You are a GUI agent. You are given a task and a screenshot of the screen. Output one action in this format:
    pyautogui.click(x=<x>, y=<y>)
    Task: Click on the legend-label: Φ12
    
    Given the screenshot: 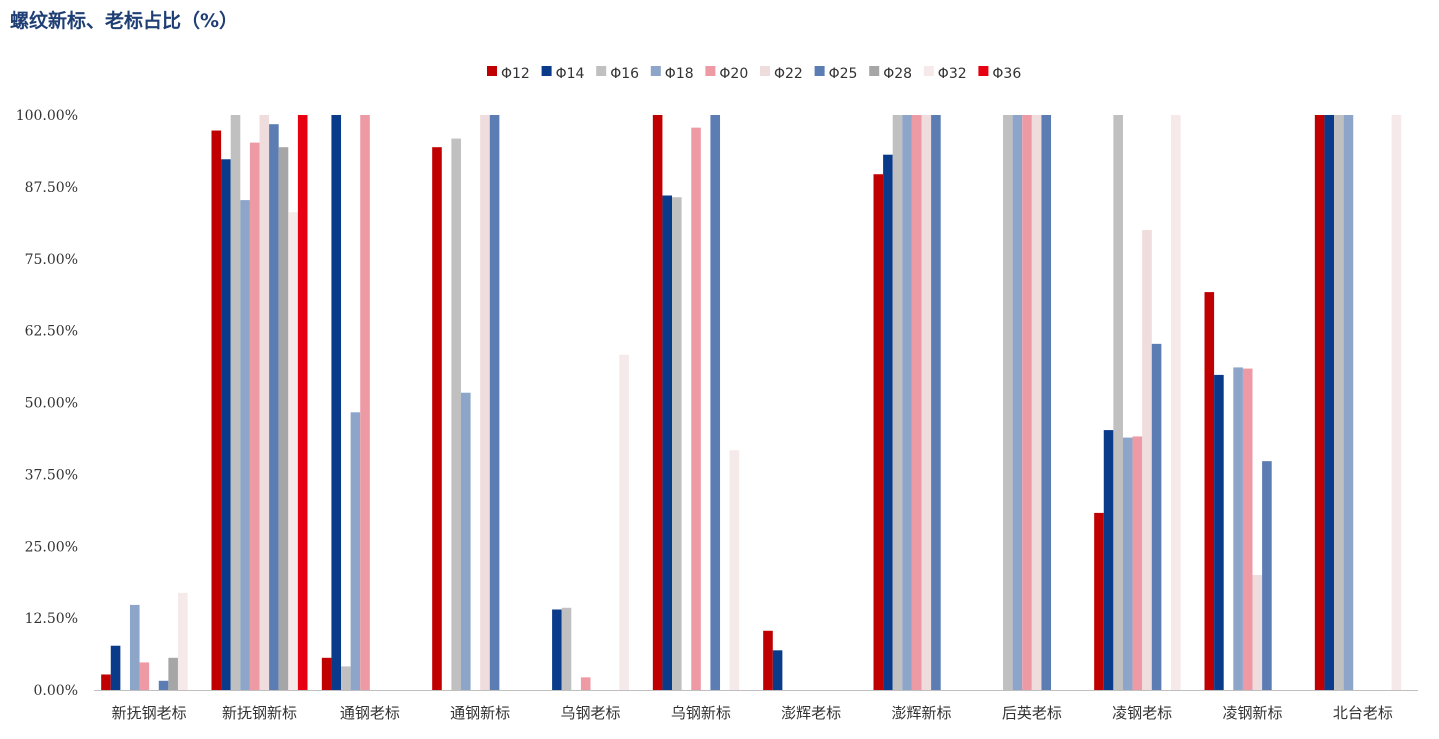 What is the action you would take?
    pyautogui.click(x=515, y=74)
    